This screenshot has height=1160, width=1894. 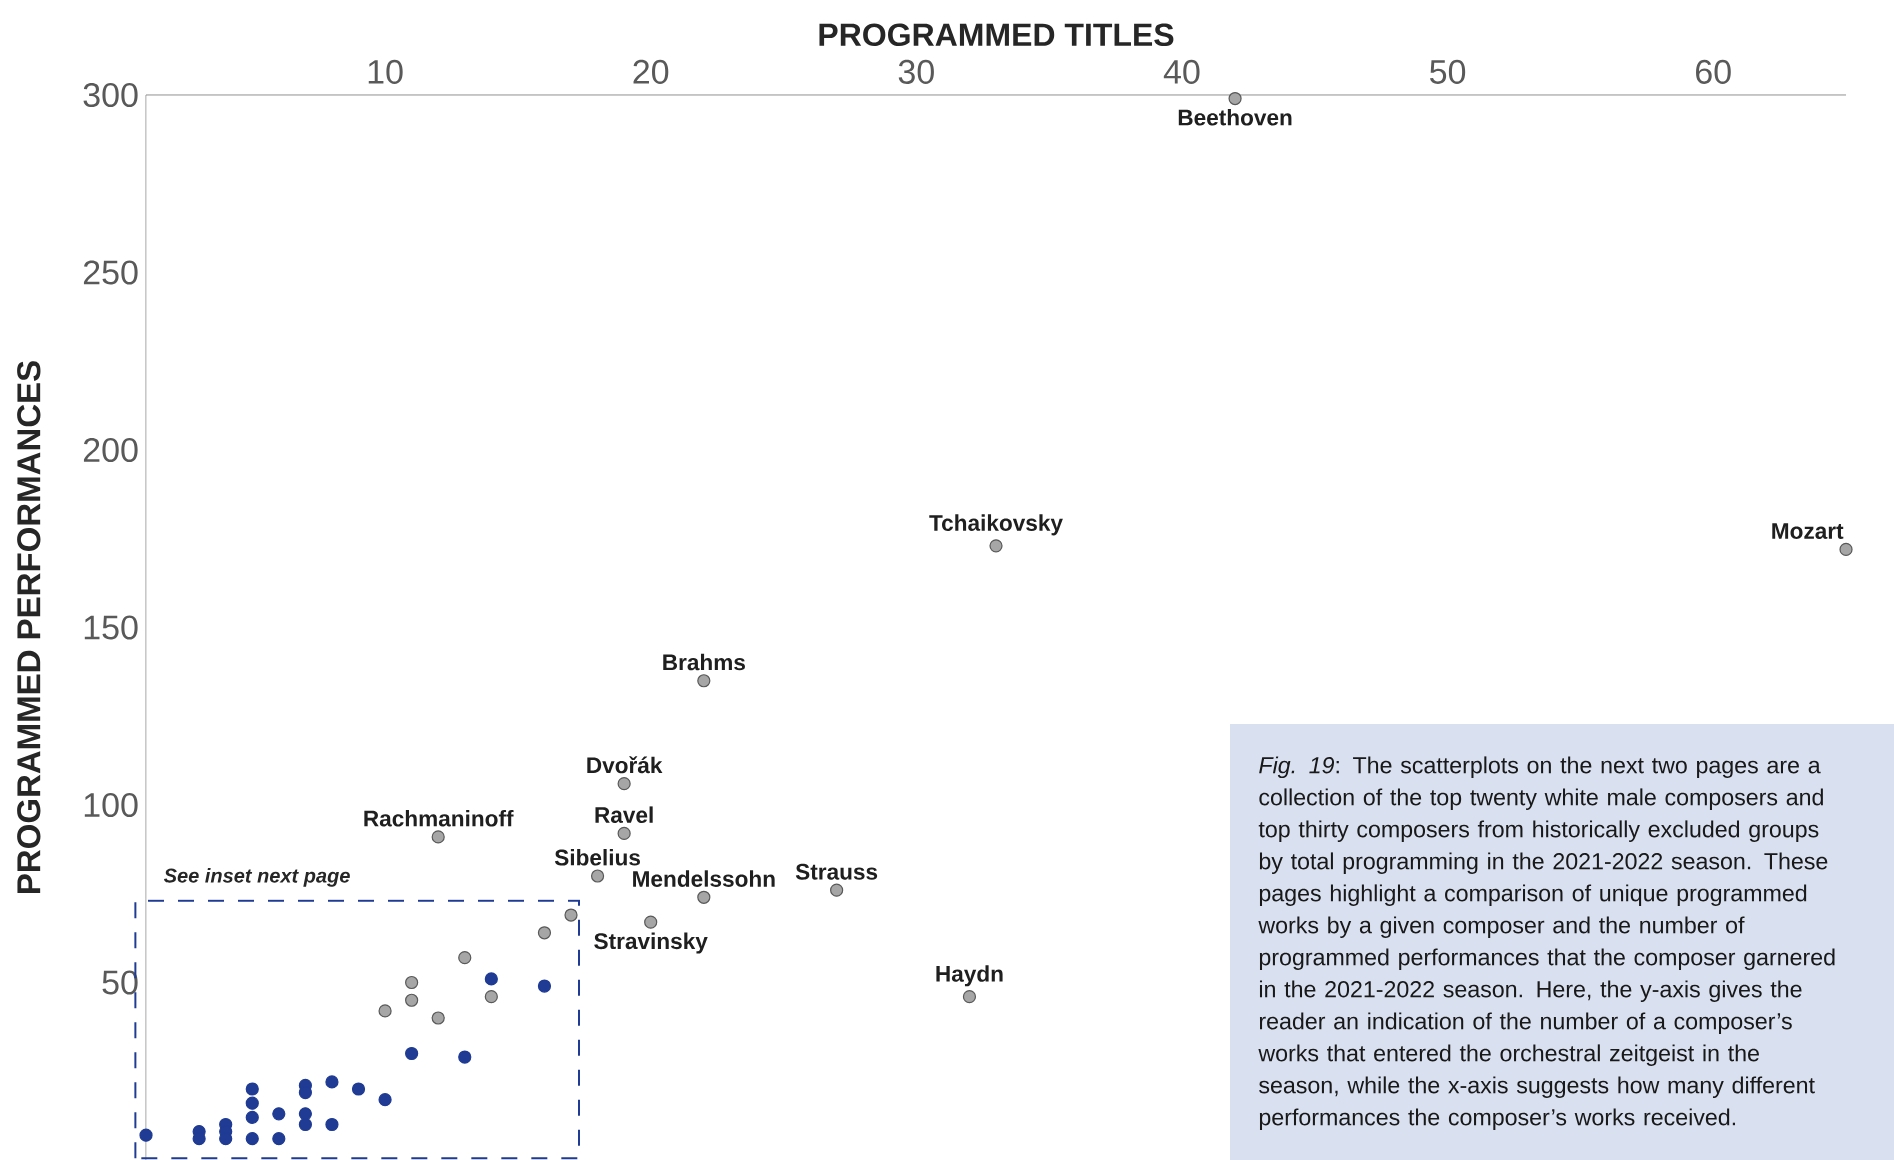 What do you see at coordinates (1235, 117) in the screenshot?
I see `annotation: Beethoven` at bounding box center [1235, 117].